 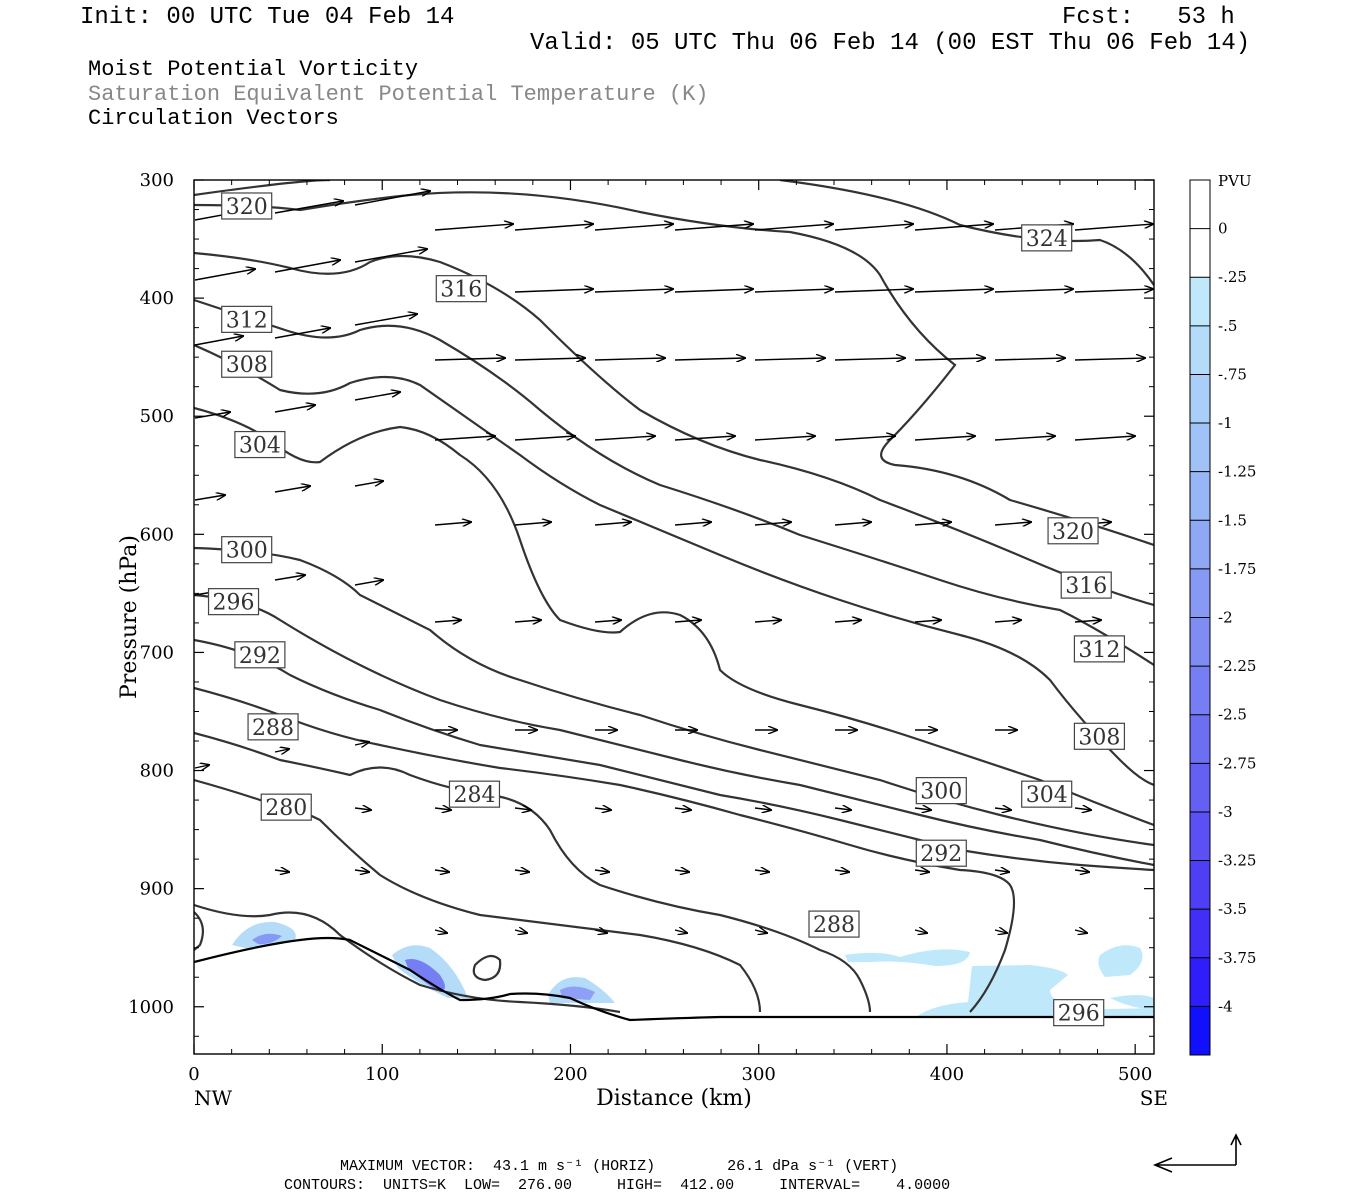 I want to click on contour-label: 280, so click(x=286, y=807).